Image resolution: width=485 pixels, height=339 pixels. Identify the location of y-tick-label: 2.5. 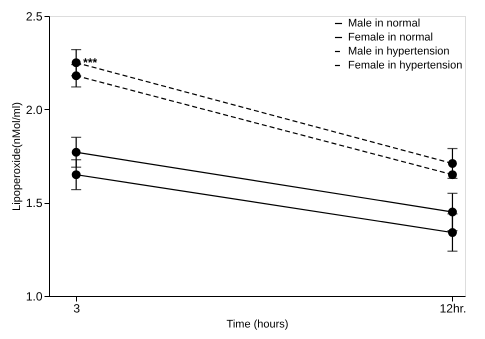
(34, 17).